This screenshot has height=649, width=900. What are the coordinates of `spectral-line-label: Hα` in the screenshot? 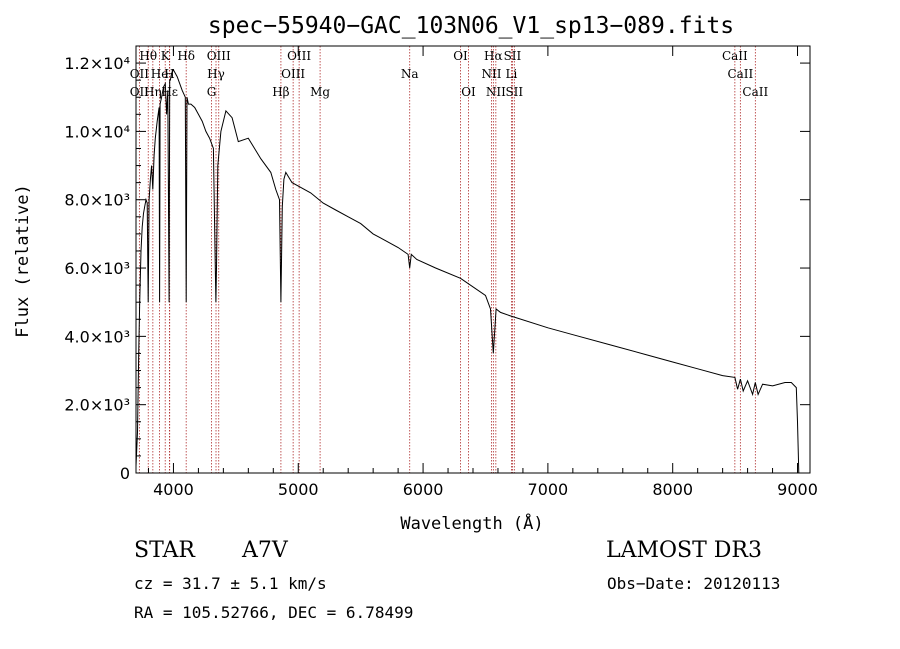 It's located at (493, 56).